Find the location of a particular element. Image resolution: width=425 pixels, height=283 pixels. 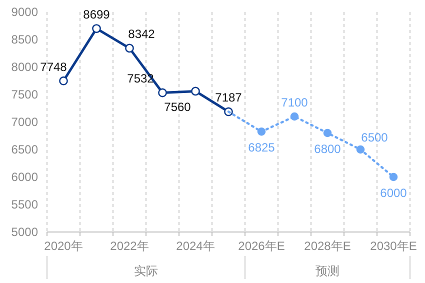

y-tick-label: 5000 is located at coordinates (24, 232).